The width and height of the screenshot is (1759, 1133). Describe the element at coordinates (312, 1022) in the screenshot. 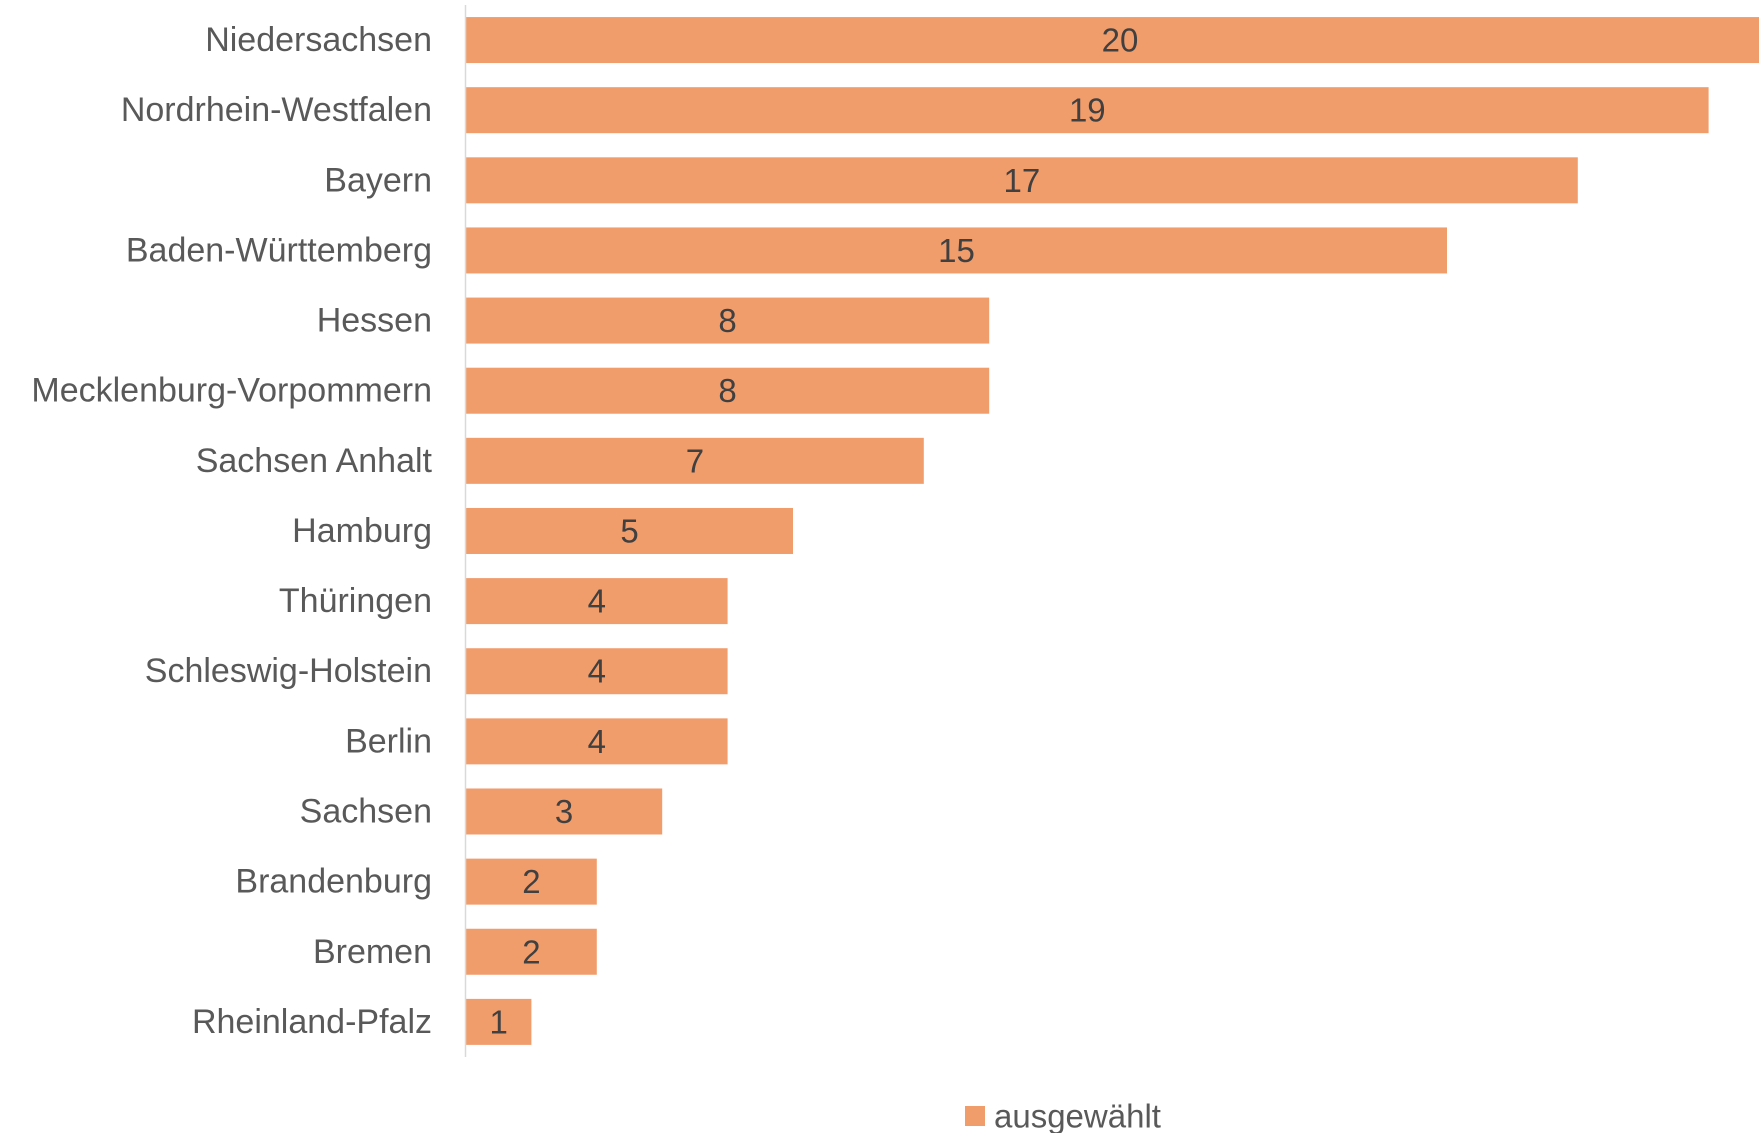

I see `category-label-rheinland-pfalz: Rheinland-Pfalz` at that location.